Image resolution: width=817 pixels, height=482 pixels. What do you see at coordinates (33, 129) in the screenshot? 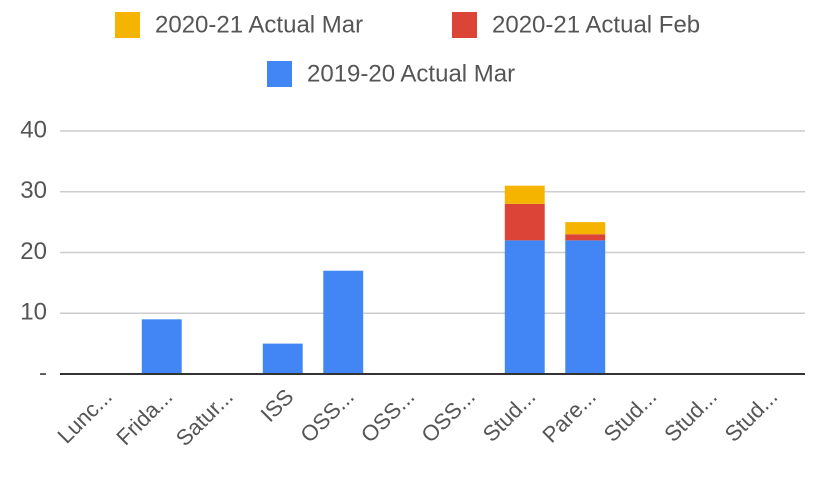
I see `y-tick-label: 40` at bounding box center [33, 129].